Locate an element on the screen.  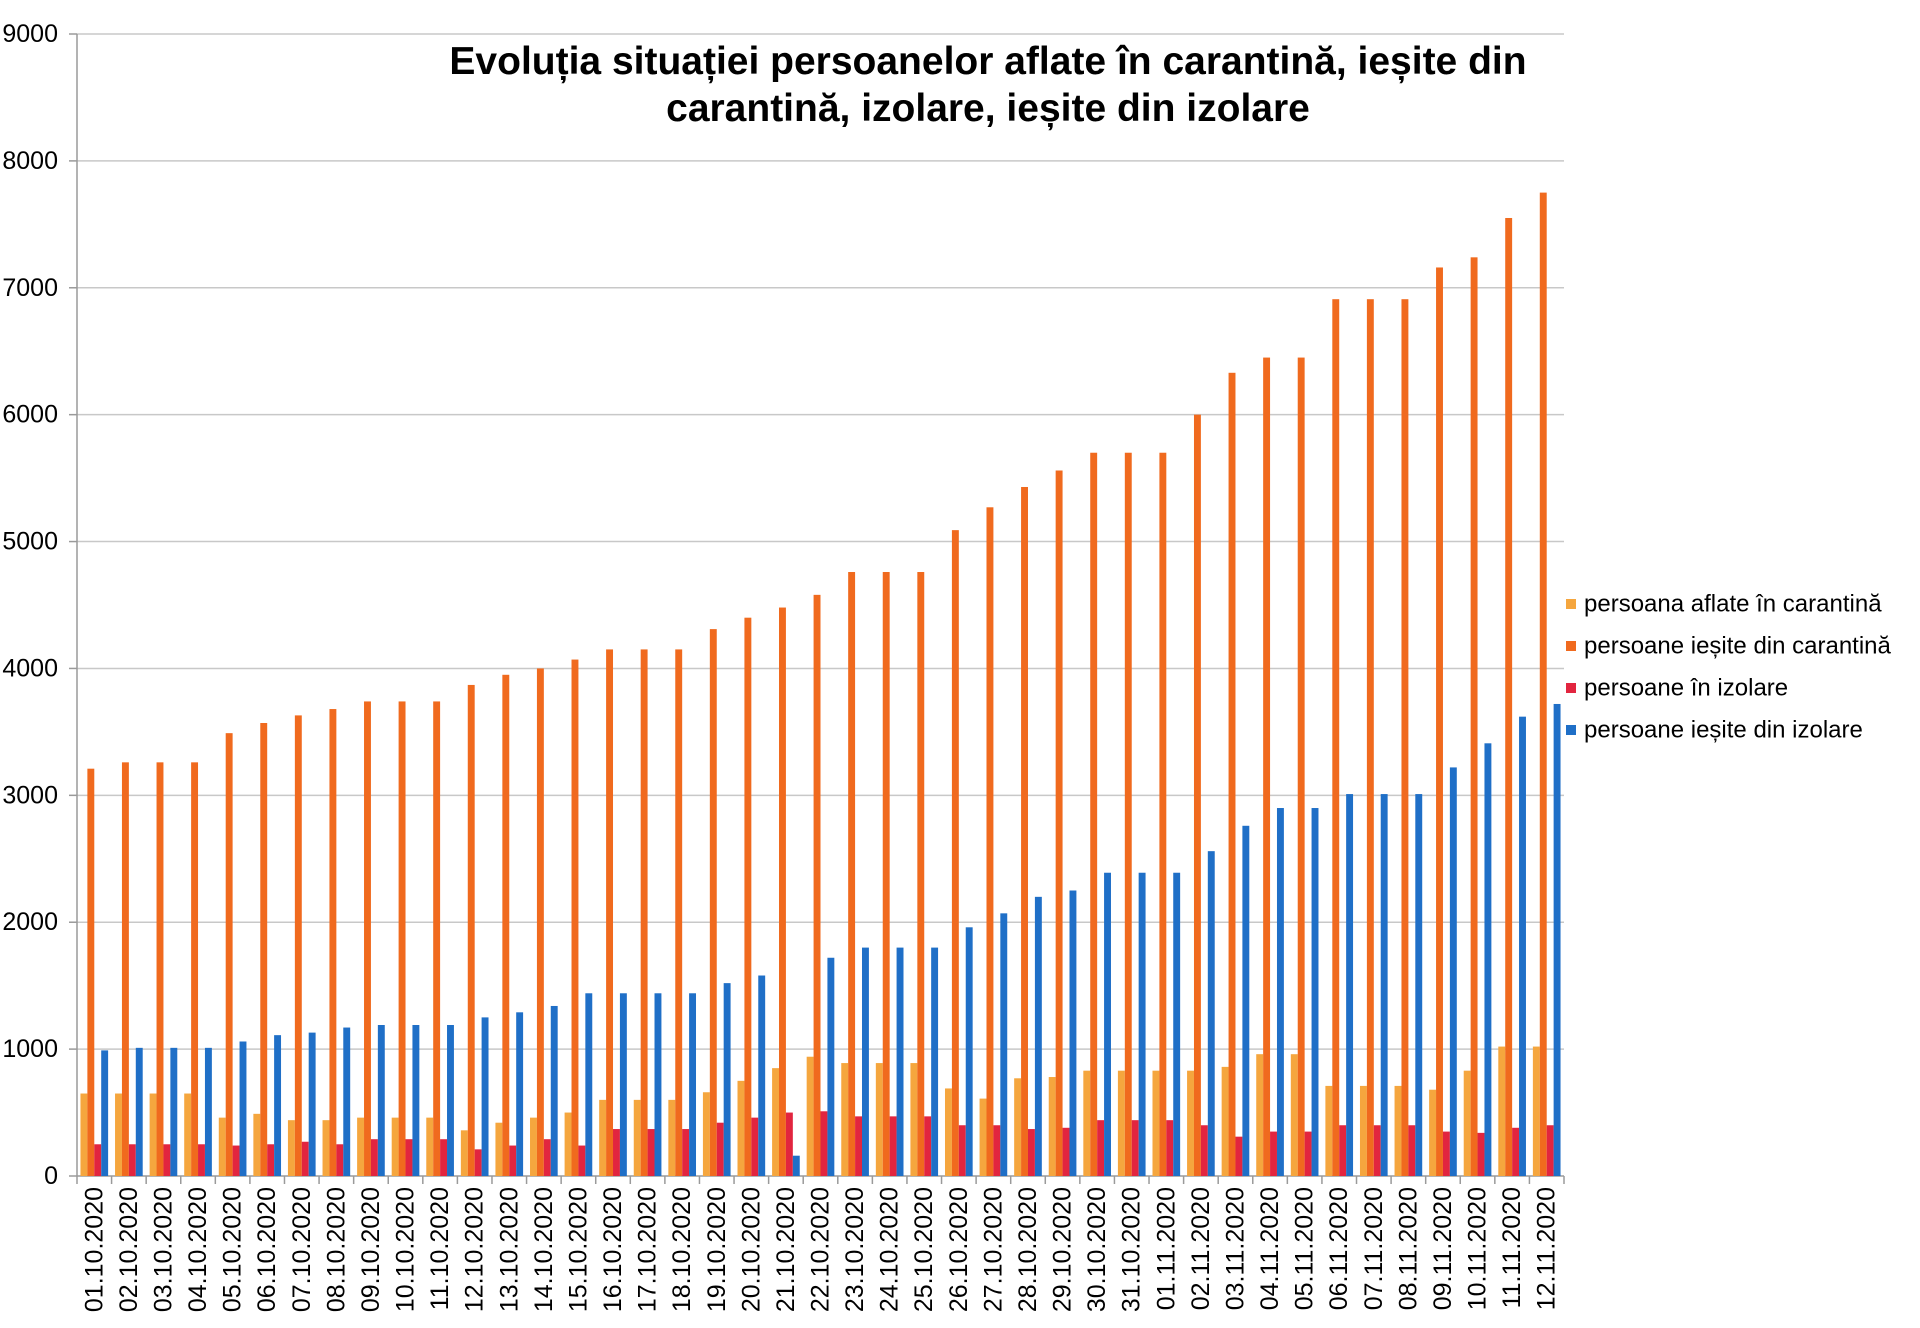
bar-s3-c32 is located at coordinates (1170, 1148).